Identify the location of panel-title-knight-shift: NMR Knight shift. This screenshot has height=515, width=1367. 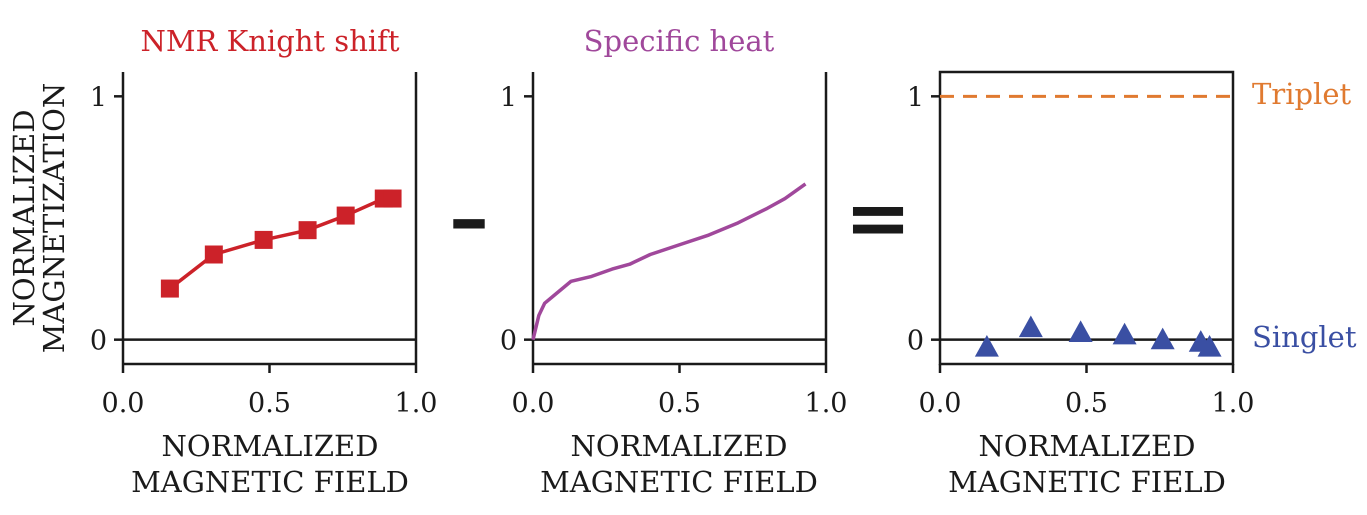
(269, 41).